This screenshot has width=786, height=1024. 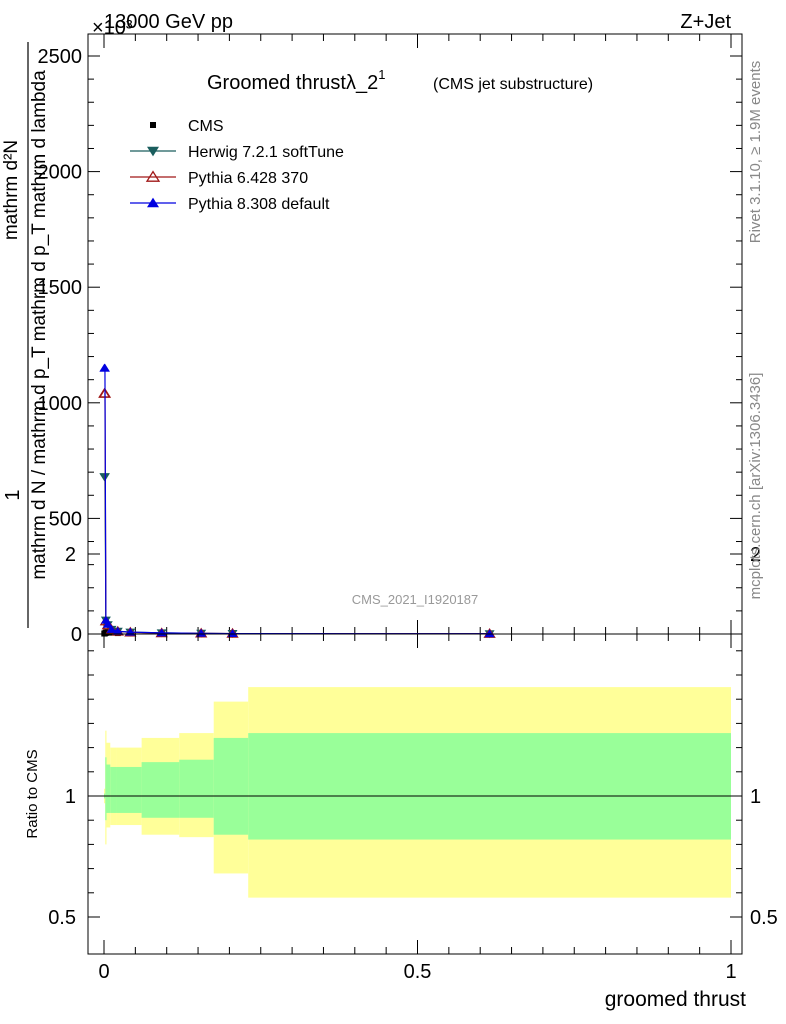 I want to click on ratio-y-tick-label: 0.5, so click(x=62, y=918).